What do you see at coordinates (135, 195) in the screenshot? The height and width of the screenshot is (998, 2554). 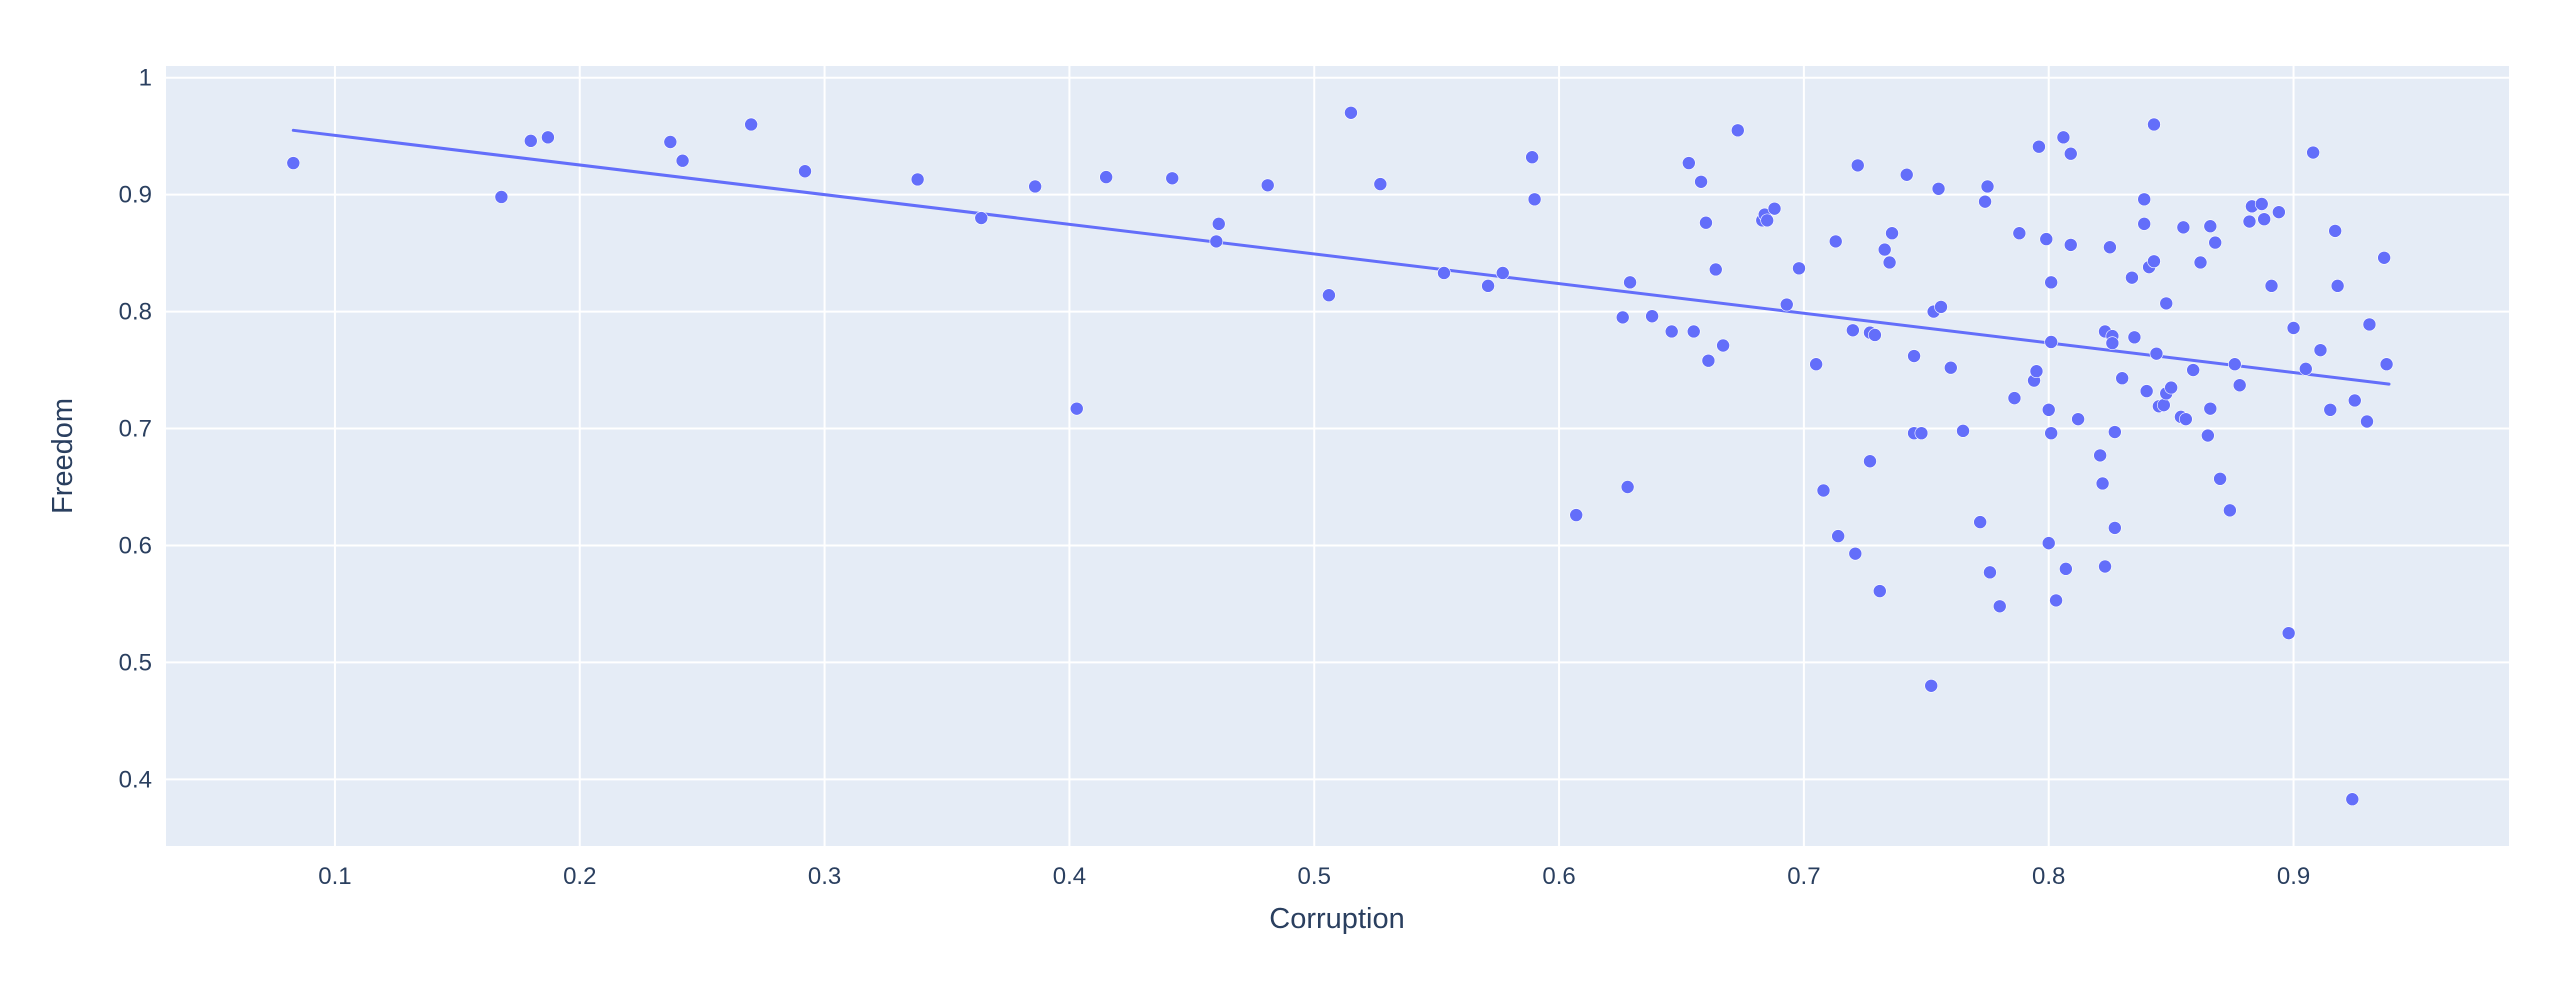 I see `y-tick-label: 0.9` at bounding box center [135, 195].